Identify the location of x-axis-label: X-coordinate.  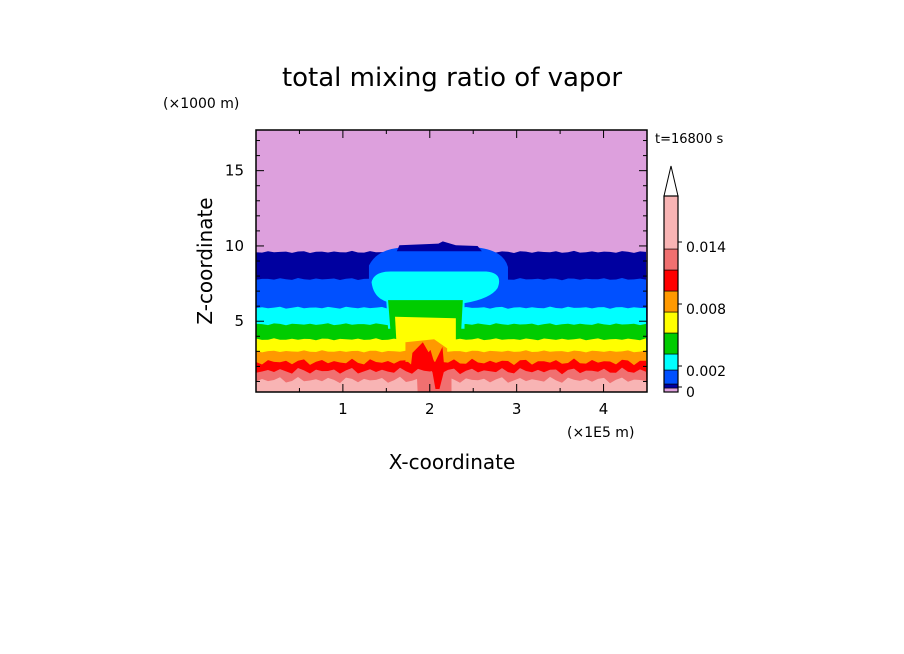
(452, 462).